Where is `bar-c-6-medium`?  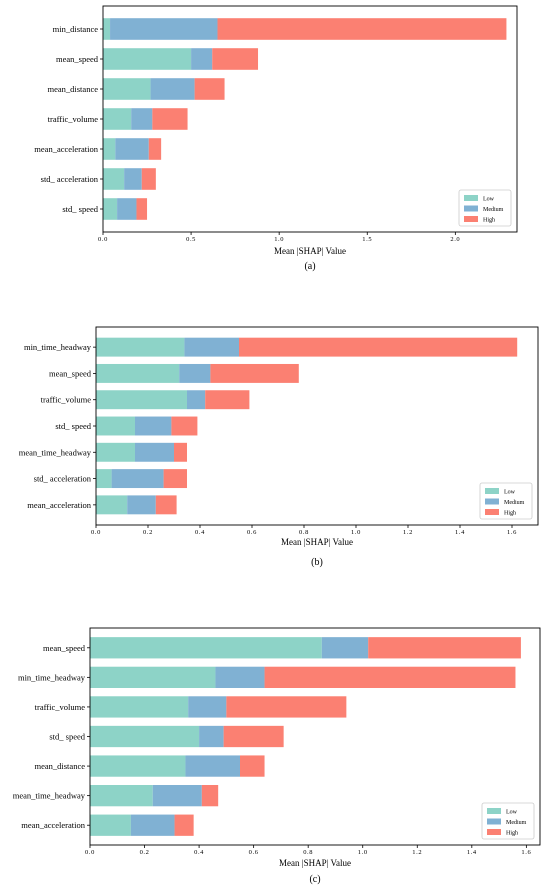
bar-c-6-medium is located at coordinates (177, 796).